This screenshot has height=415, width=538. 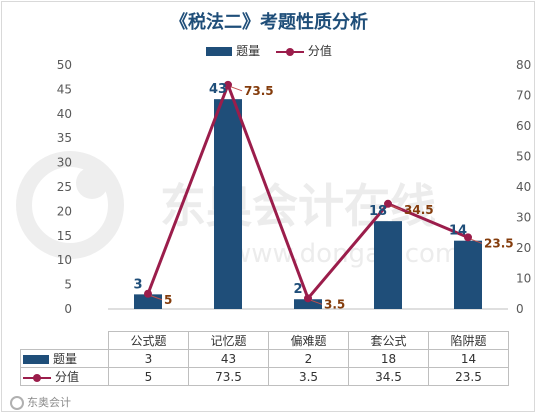 What do you see at coordinates (64, 260) in the screenshot?
I see `left-axis-tick-label: 10` at bounding box center [64, 260].